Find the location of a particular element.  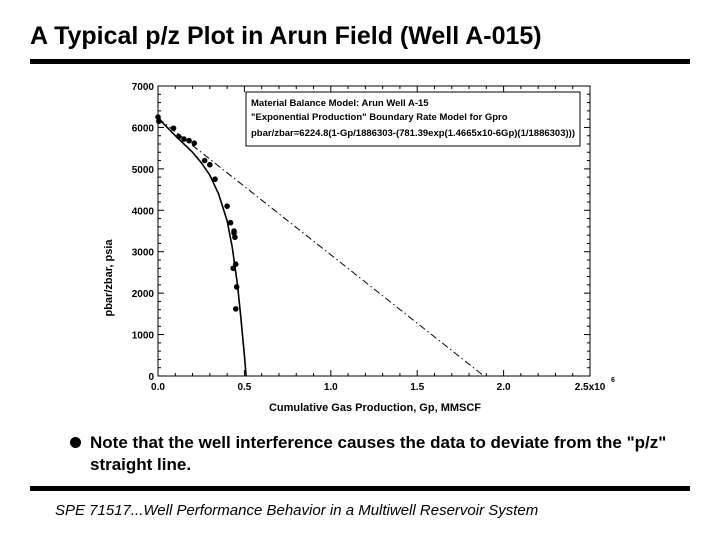

bullet-dot-icon is located at coordinates (75, 442).